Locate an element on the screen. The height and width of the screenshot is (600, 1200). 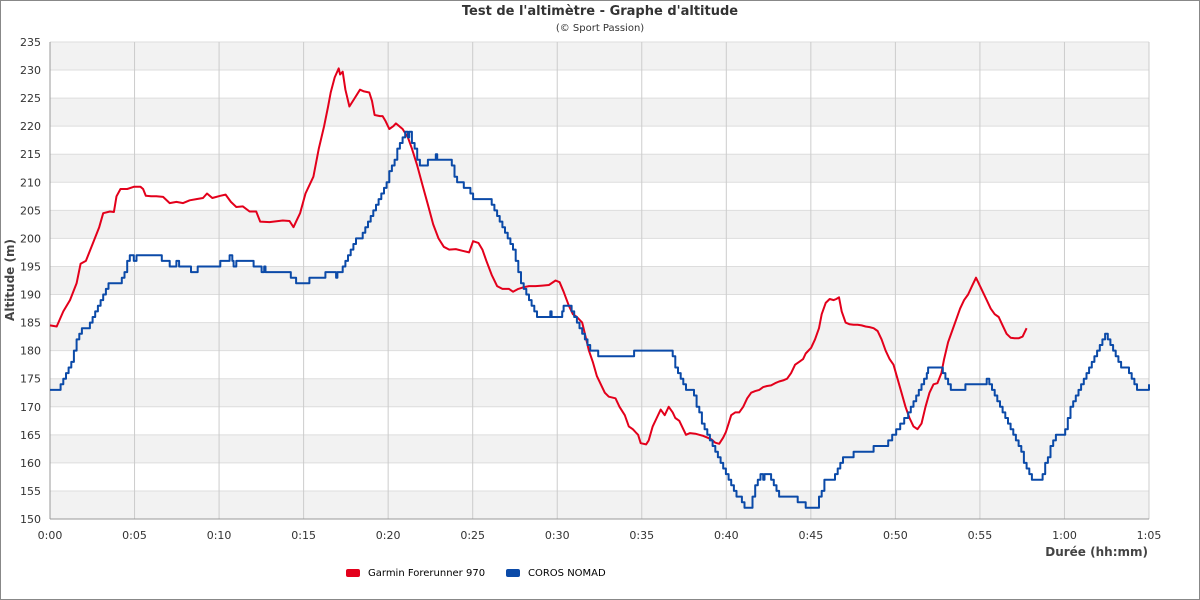
x-tick-label: 0:50 is located at coordinates (895, 535).